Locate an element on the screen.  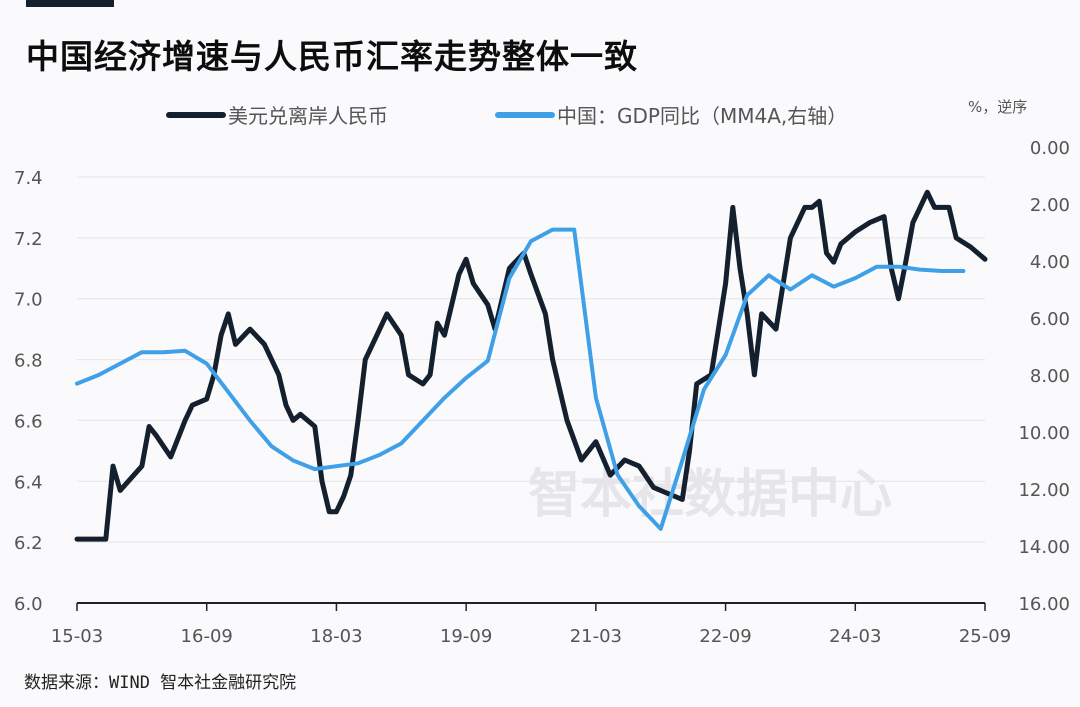
legend-label: 中国：GDP同比（MM4A,右轴） is located at coordinates (702, 116).